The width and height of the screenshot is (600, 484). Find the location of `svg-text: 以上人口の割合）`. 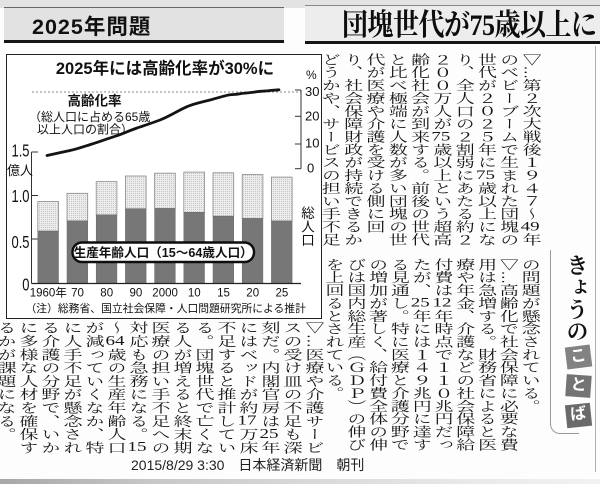

svg-text: 以上人口の割合） is located at coordinates (85, 130).